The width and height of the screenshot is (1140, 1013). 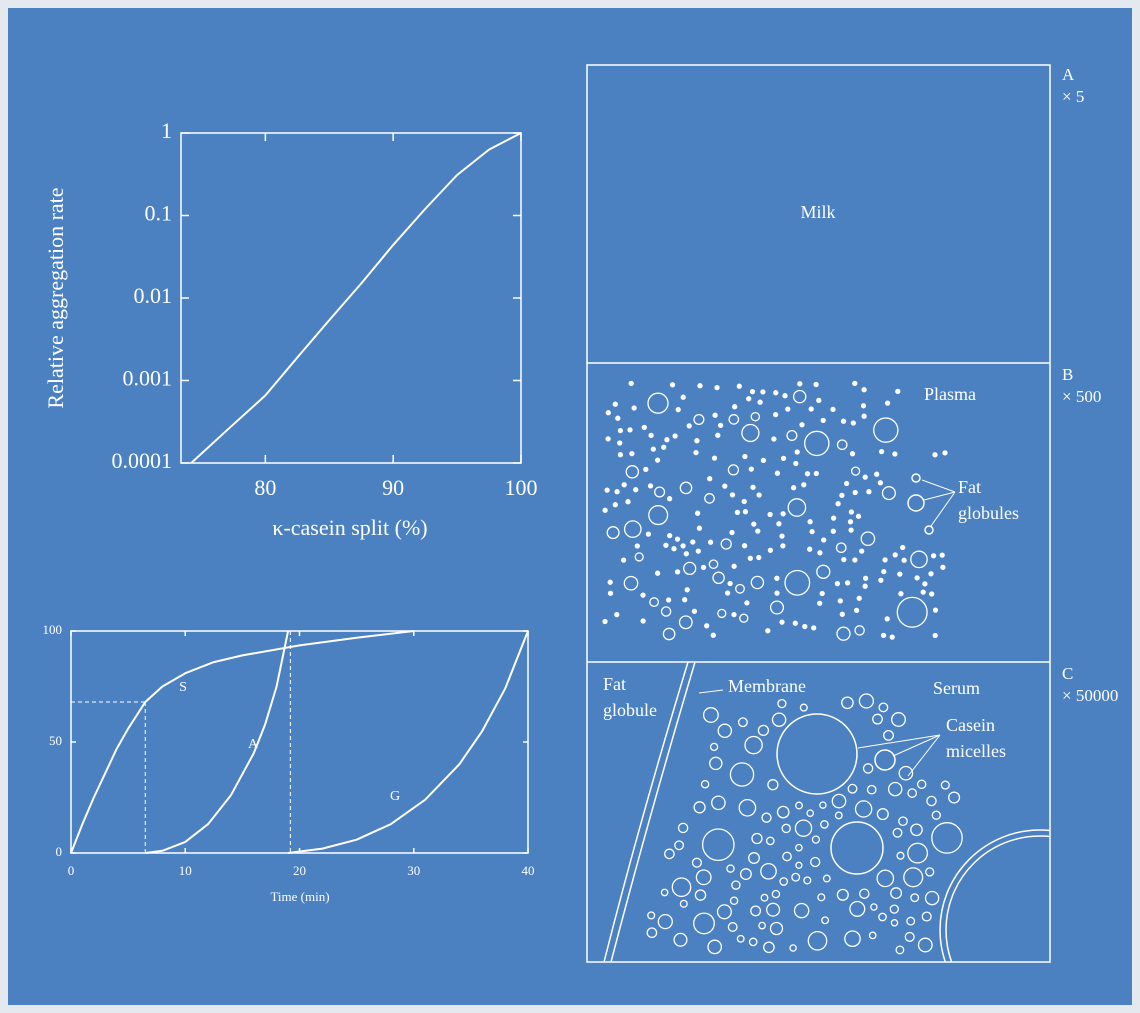 What do you see at coordinates (59, 851) in the screenshot?
I see `y-tick-label: 0` at bounding box center [59, 851].